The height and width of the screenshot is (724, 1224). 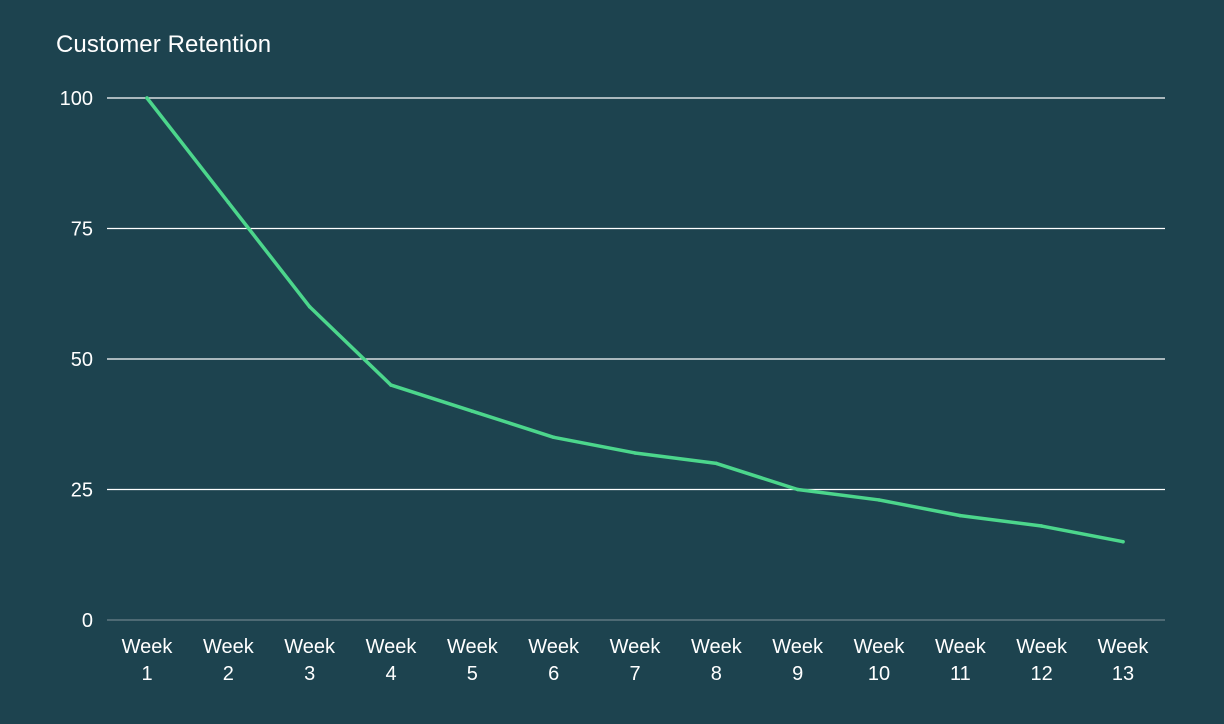 What do you see at coordinates (634, 674) in the screenshot?
I see `x-tick-label-line: 7` at bounding box center [634, 674].